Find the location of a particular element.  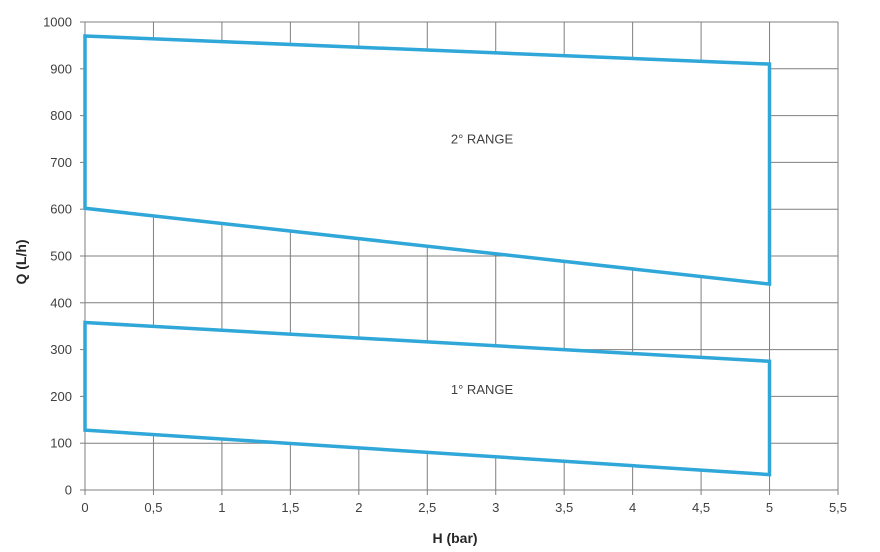

y-tick-label: 400 is located at coordinates (61, 302).